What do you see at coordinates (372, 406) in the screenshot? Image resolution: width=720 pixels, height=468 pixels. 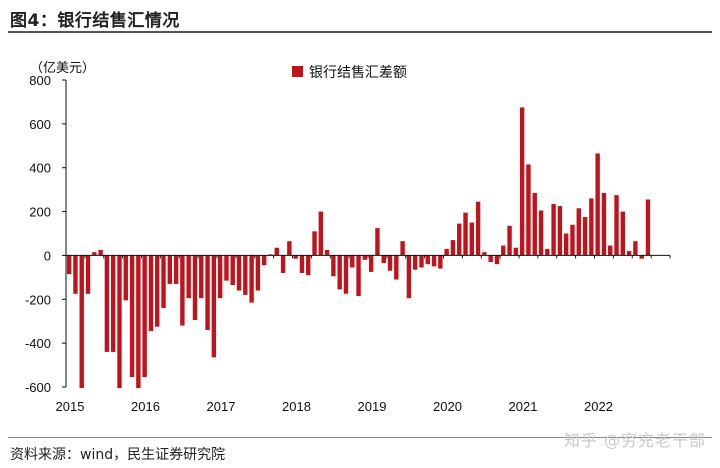 I see `x-tick-label: 2019` at bounding box center [372, 406].